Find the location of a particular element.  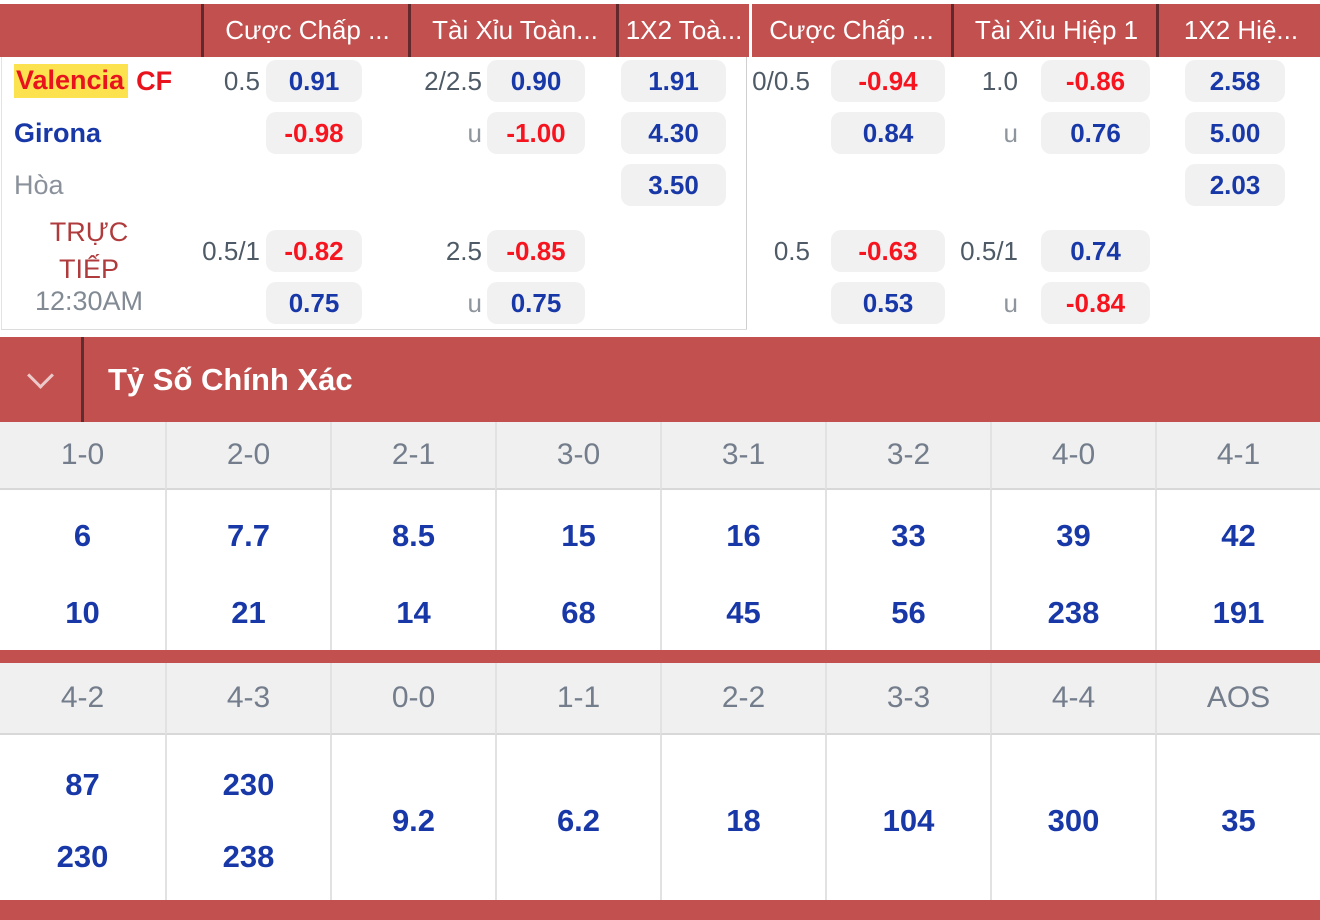

score-odds: 42 is located at coordinates (1238, 535).